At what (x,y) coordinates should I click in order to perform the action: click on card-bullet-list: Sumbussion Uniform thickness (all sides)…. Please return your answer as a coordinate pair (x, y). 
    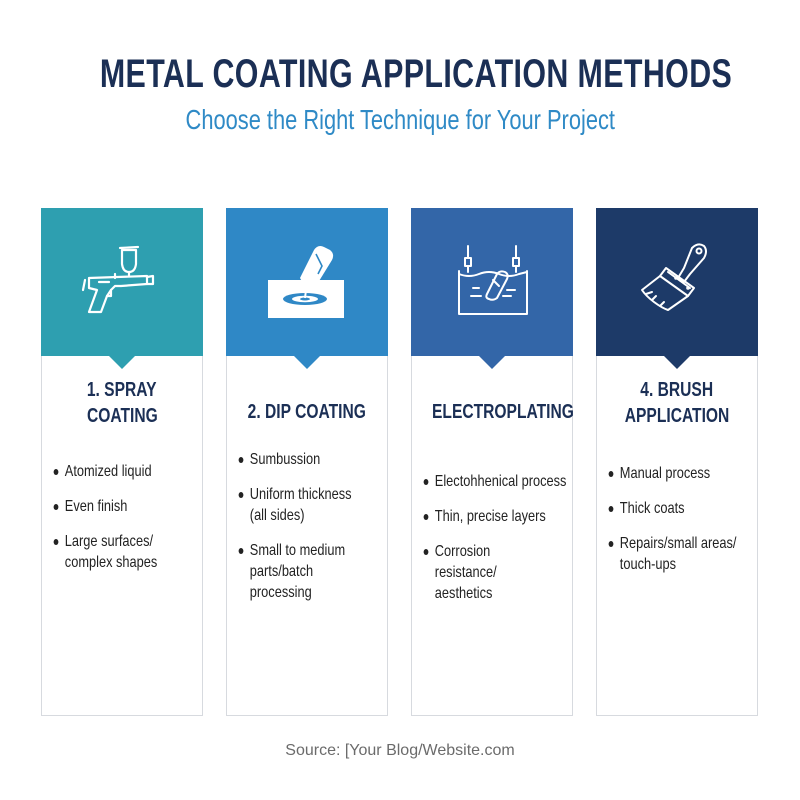
    Looking at the image, I should click on (307, 533).